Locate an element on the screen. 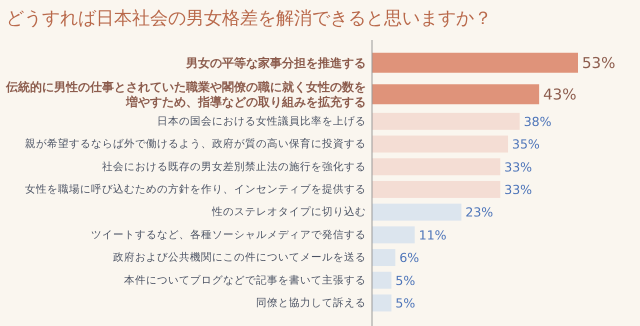 This screenshot has width=640, height=326. data-label: 53% is located at coordinates (599, 63).